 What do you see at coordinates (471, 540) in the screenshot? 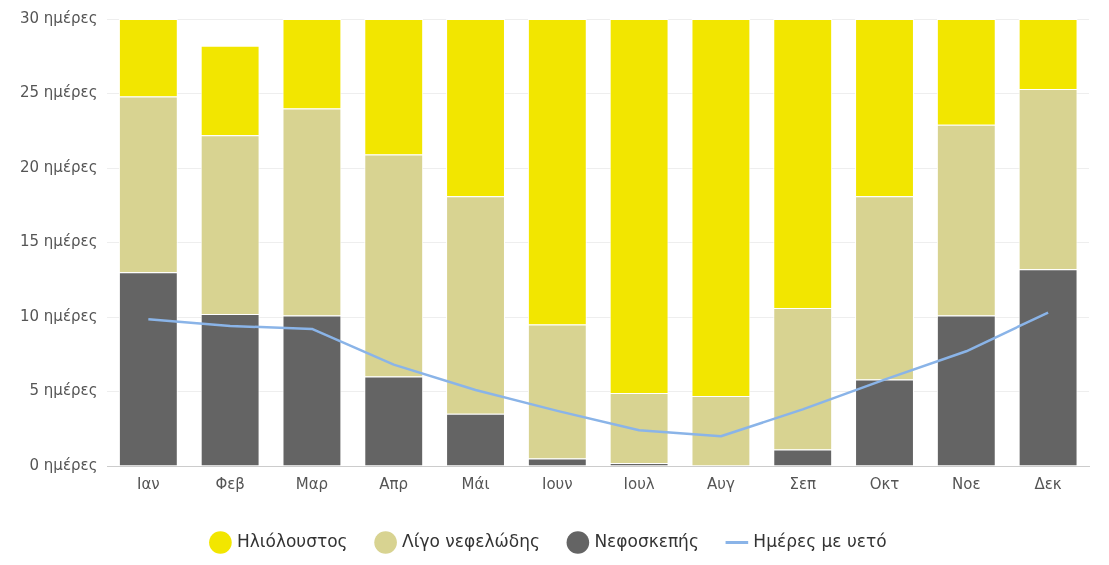
I see `legend-label: Λίγο νεφελώδης` at bounding box center [471, 540].